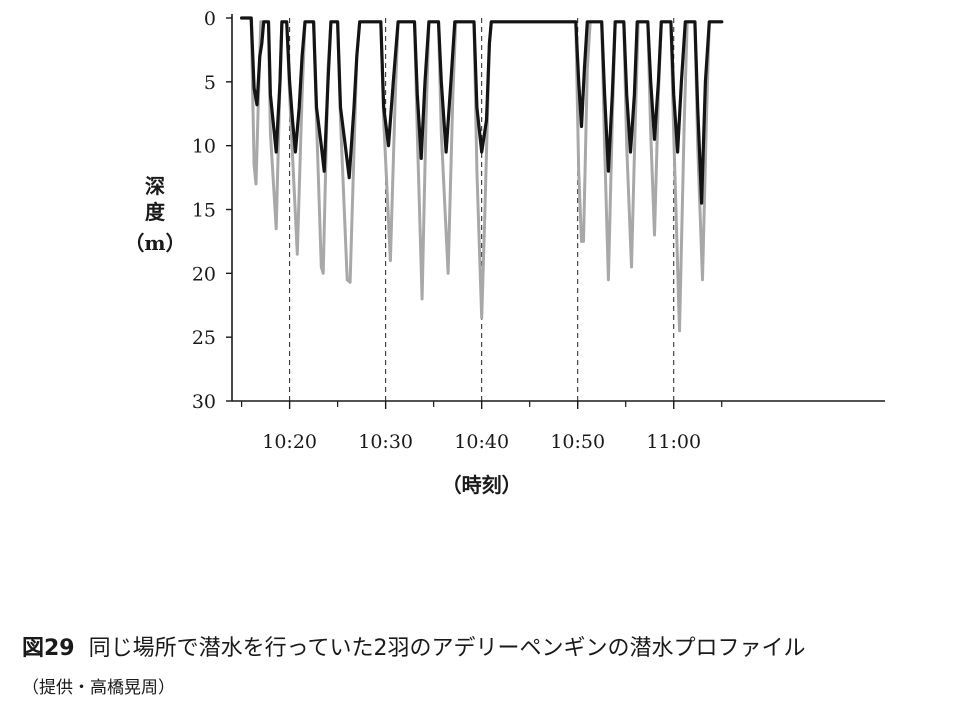  What do you see at coordinates (481, 442) in the screenshot?
I see `x-tick-label: 10:40` at bounding box center [481, 442].